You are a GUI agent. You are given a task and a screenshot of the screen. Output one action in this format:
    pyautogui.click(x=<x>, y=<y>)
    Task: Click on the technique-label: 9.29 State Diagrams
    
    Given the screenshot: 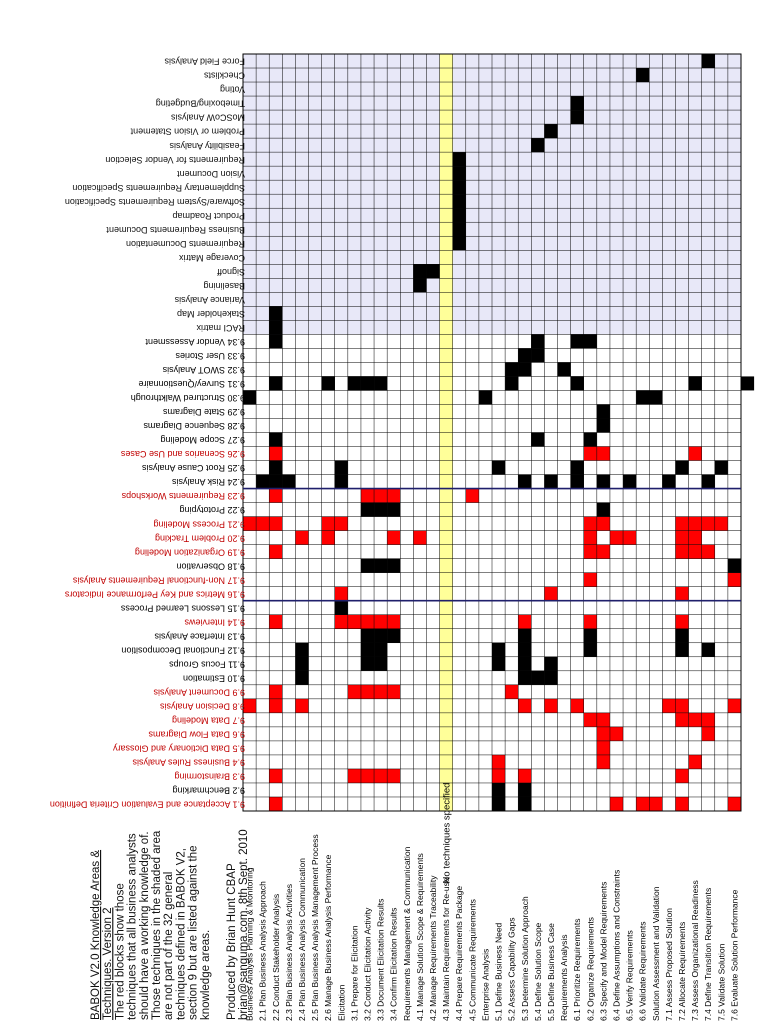 What is the action you would take?
    pyautogui.click(x=203, y=412)
    